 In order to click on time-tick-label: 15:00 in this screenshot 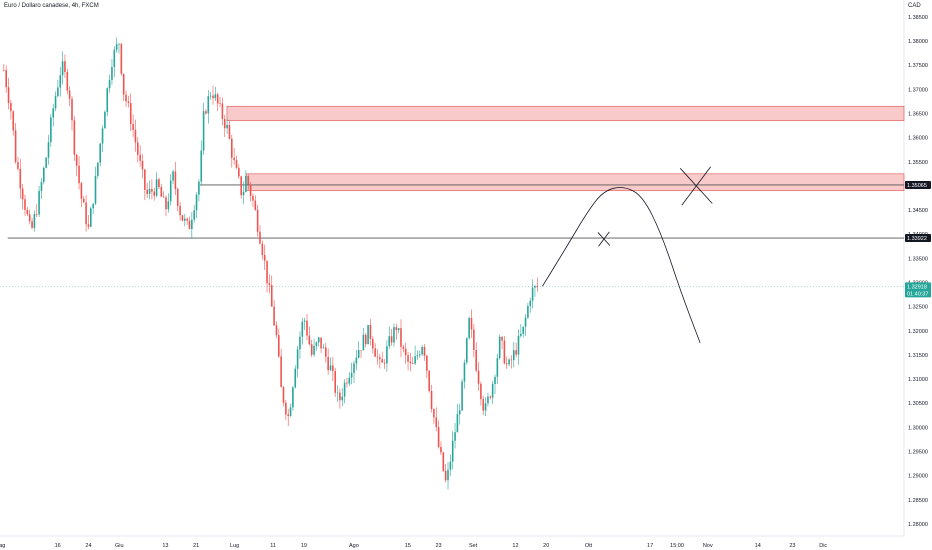, I will do `click(677, 546)`.